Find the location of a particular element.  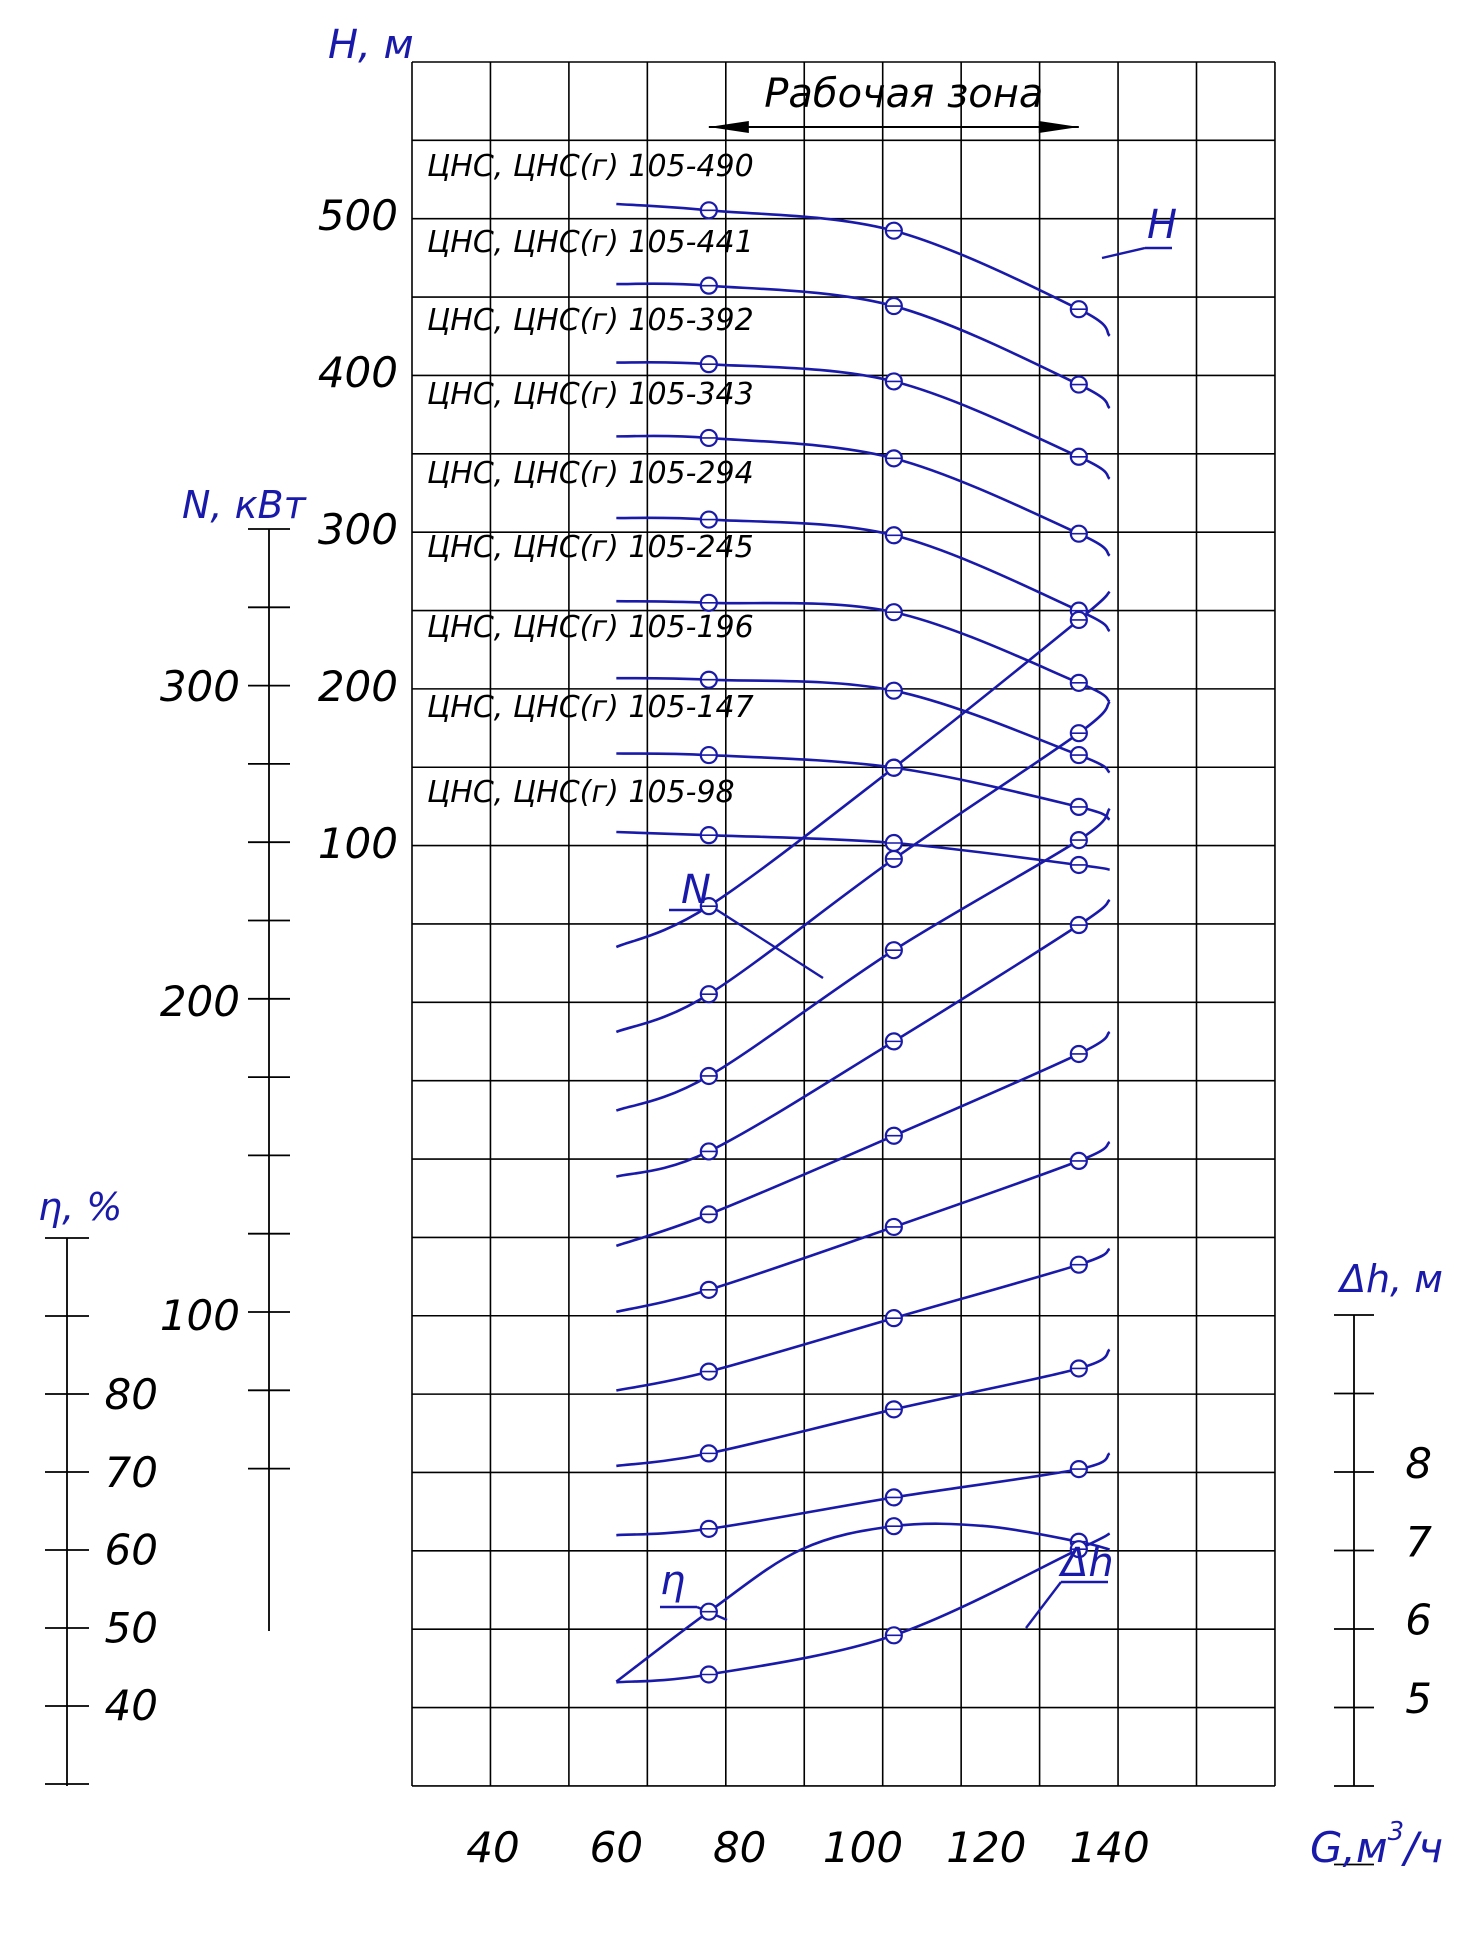

h-tick-label: 500 is located at coordinates (358, 215).